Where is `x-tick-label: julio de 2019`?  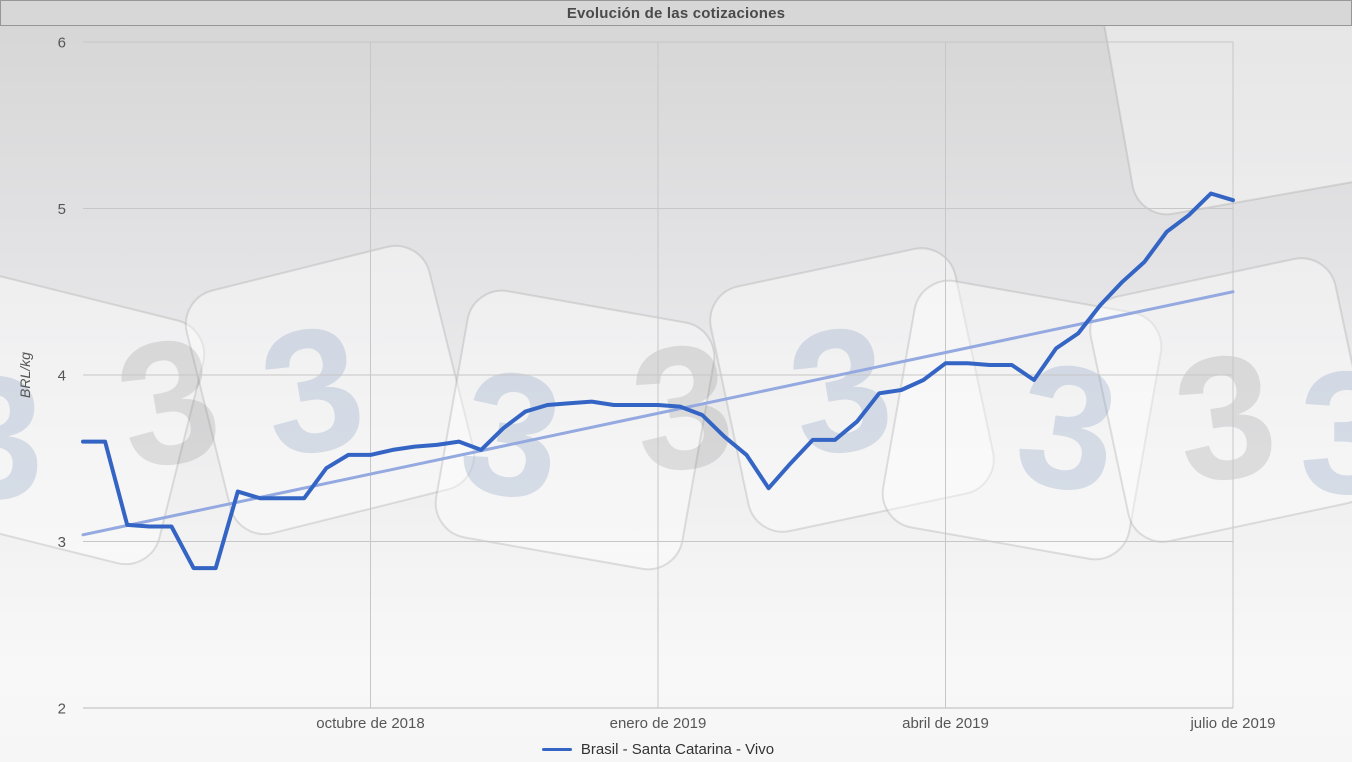
x-tick-label: julio de 2019 is located at coordinates (1232, 723).